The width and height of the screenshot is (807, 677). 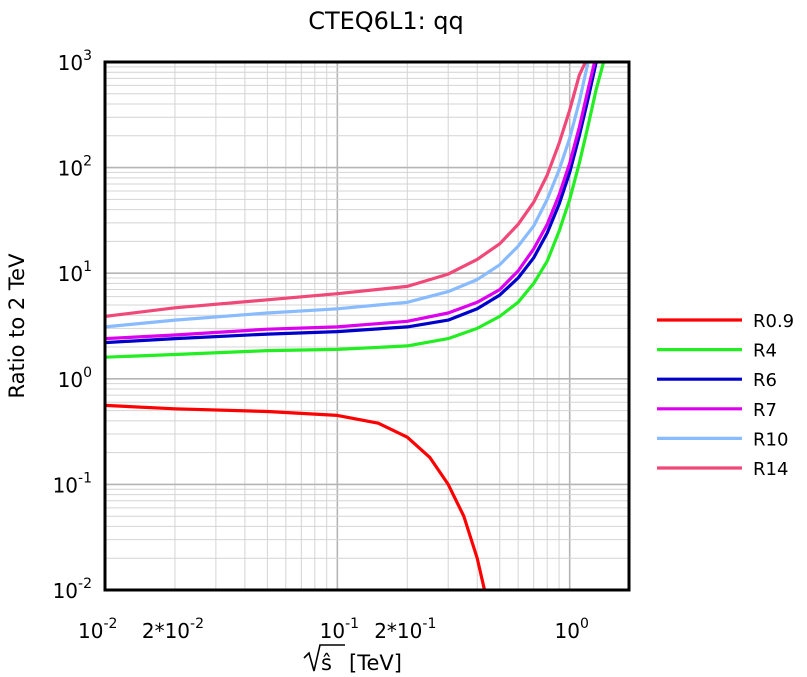 I want to click on y-tick-label: 10³, so click(x=75, y=61).